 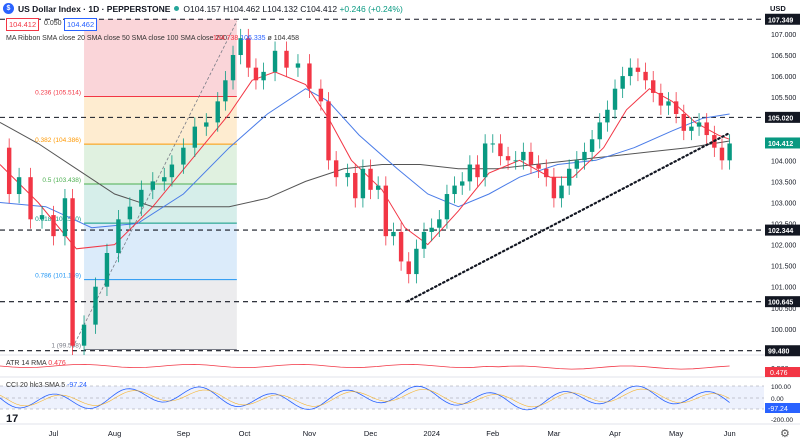 What do you see at coordinates (779, 352) in the screenshot?
I see `price-badge-label: 99.480` at bounding box center [779, 352].